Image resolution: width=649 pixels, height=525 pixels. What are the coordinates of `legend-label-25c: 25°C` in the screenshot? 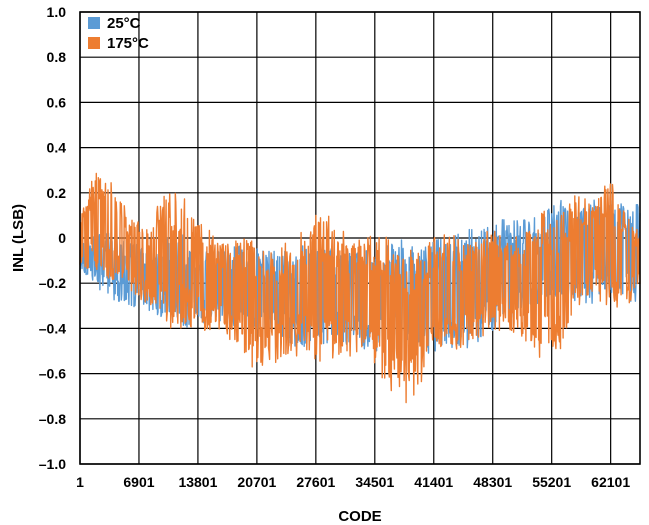 It's located at (124, 23).